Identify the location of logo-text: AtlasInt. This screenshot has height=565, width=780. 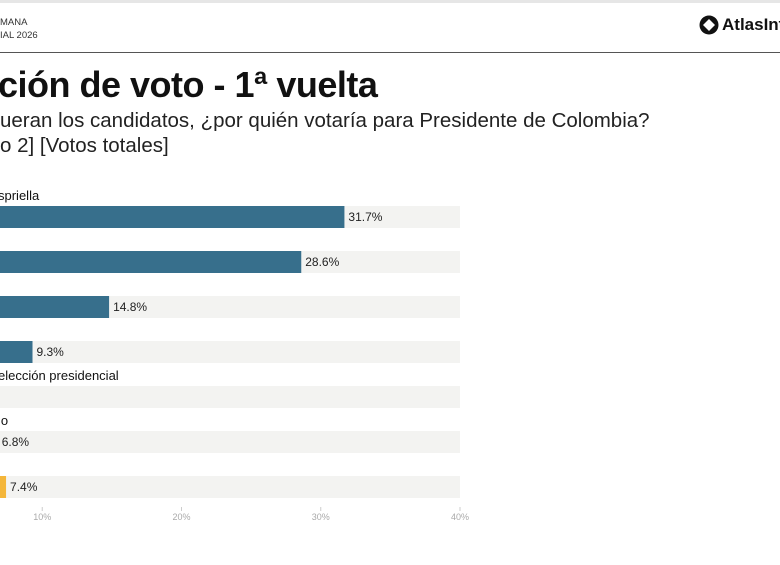
(751, 24).